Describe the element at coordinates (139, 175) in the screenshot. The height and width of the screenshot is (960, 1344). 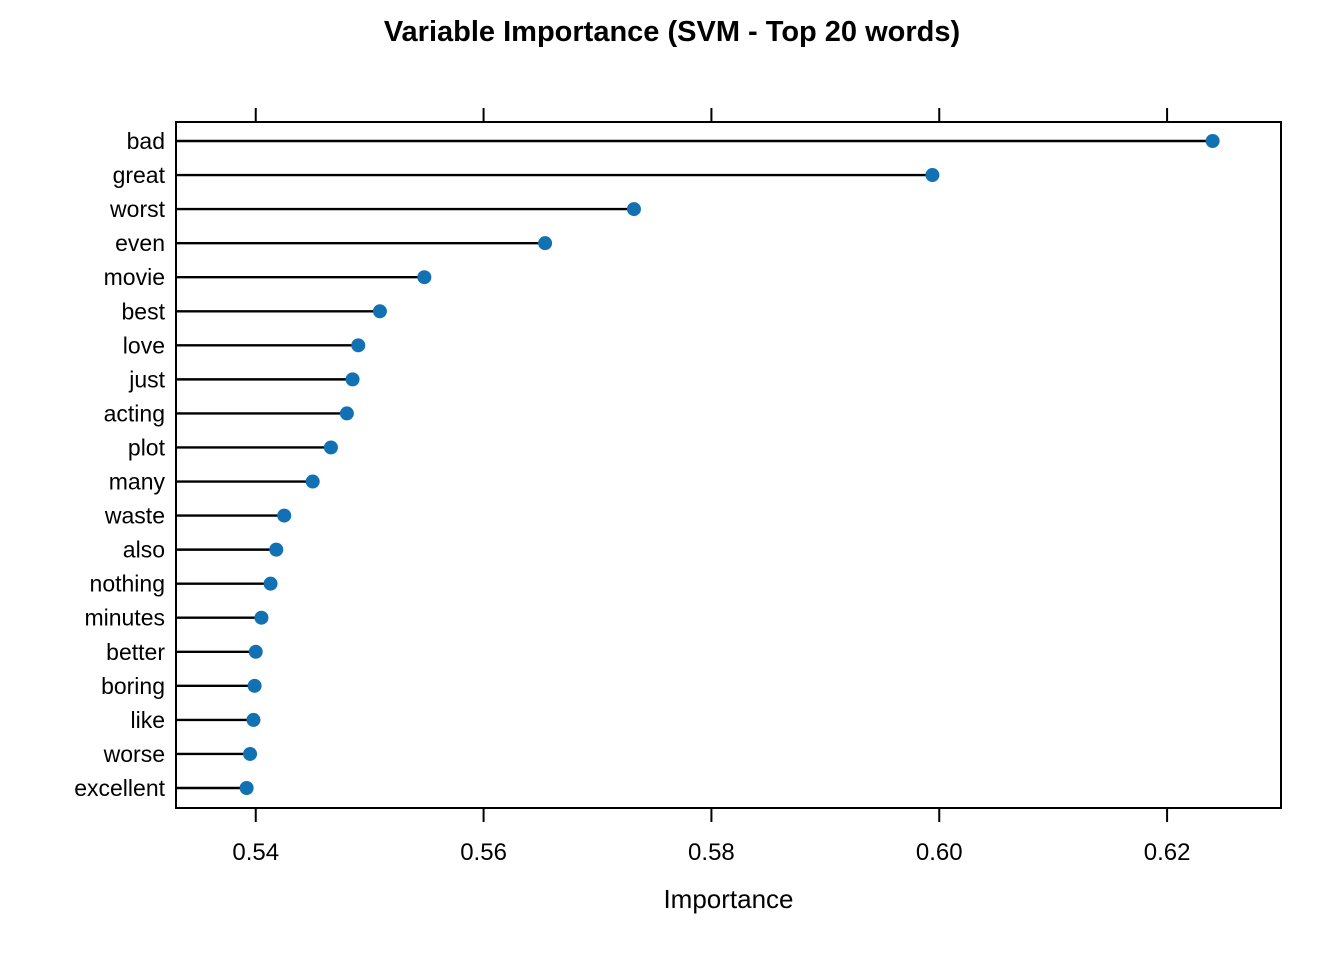
I see `y-category-label-great: great` at that location.